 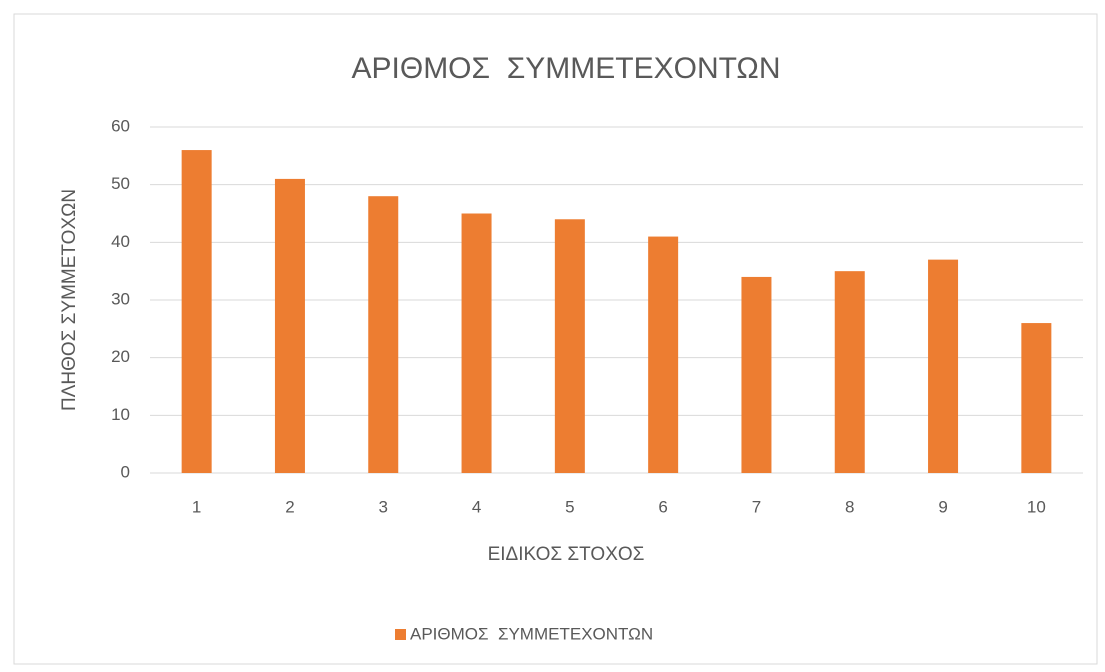 I want to click on x-tick-label: 3, so click(x=383, y=506).